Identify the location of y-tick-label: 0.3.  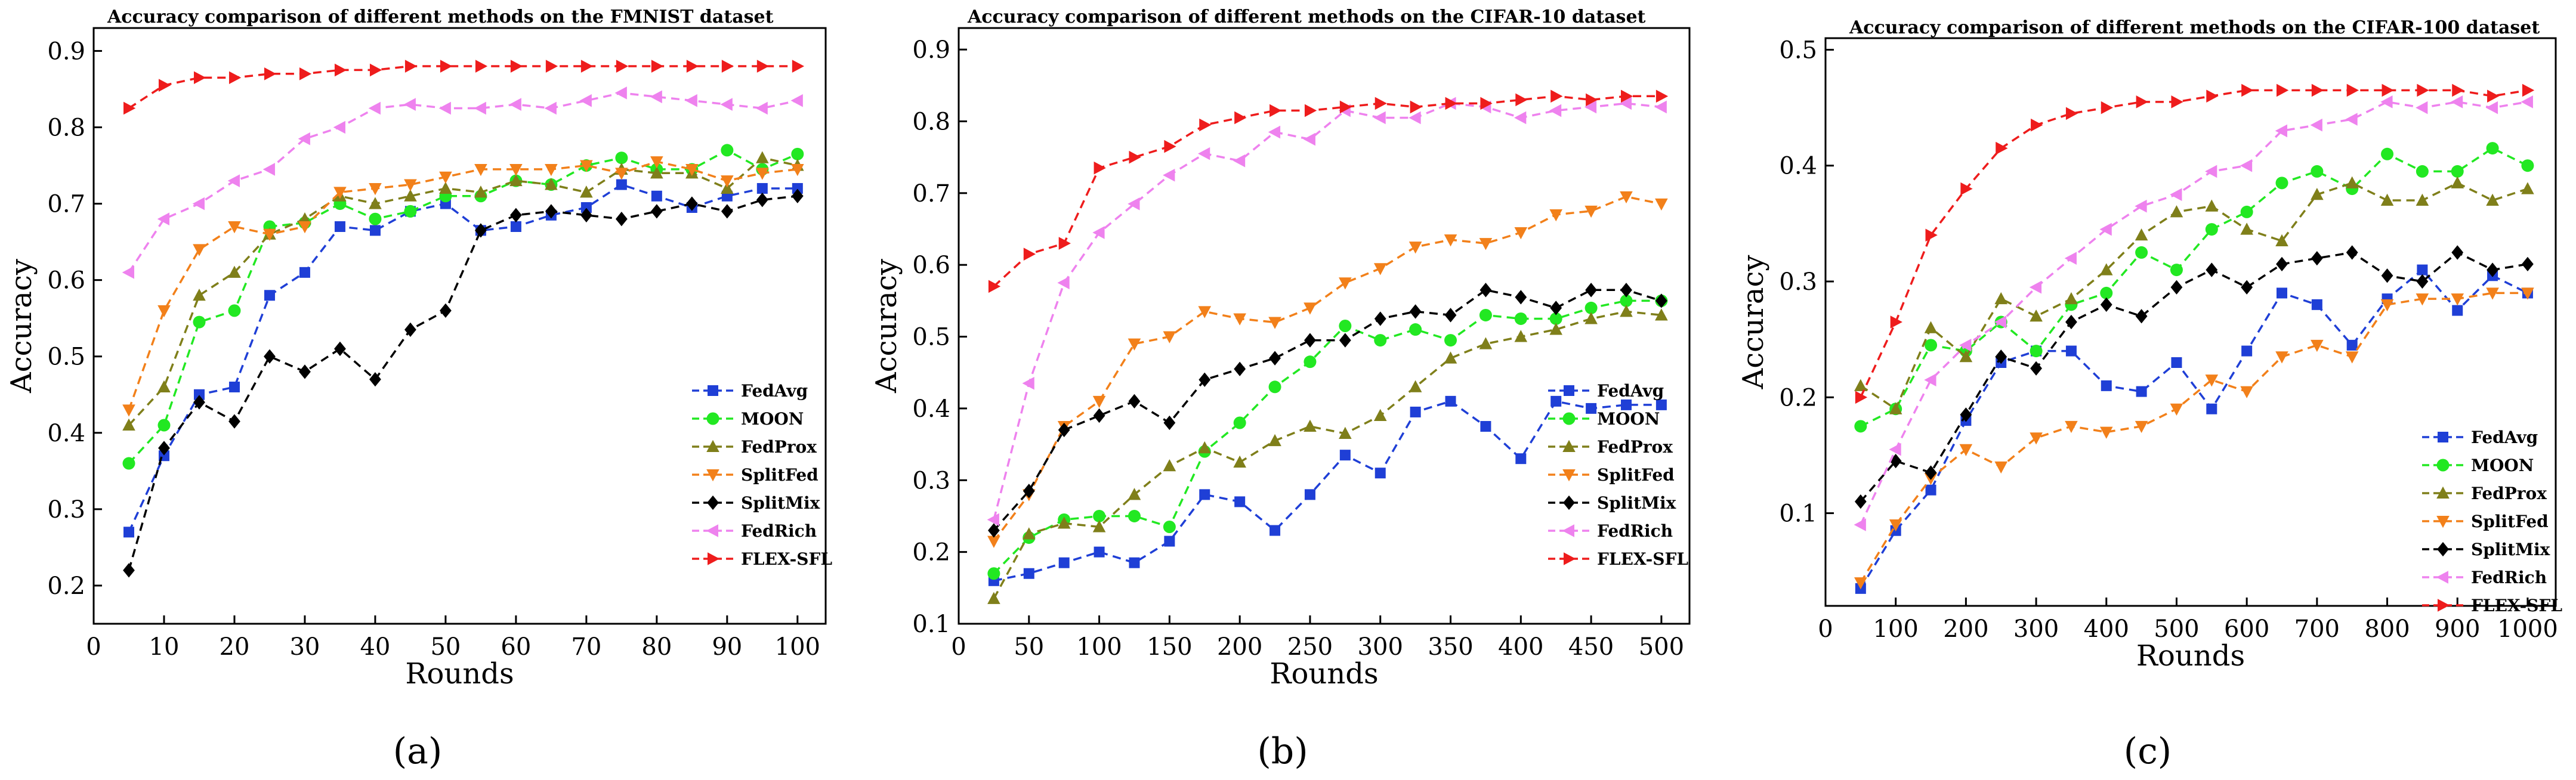
(1798, 282).